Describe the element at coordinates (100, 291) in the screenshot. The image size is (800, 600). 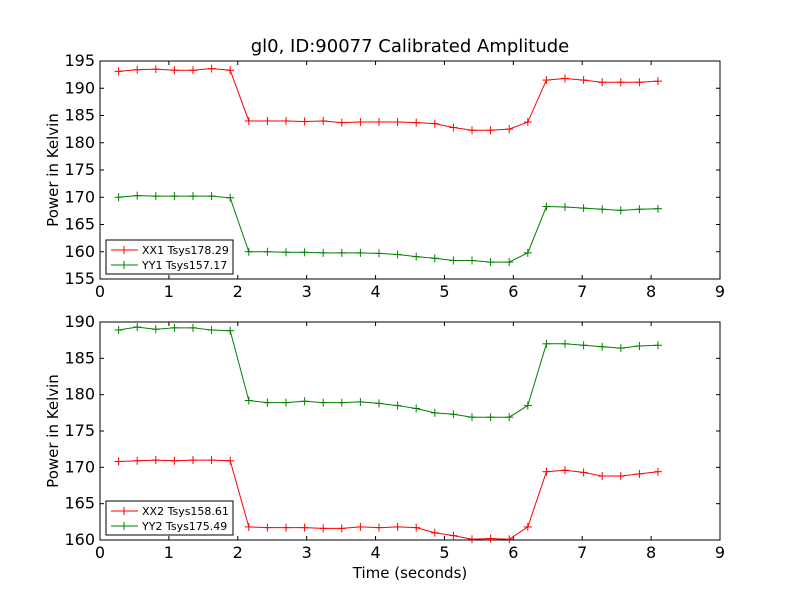
I see `x-tick-label: 0` at that location.